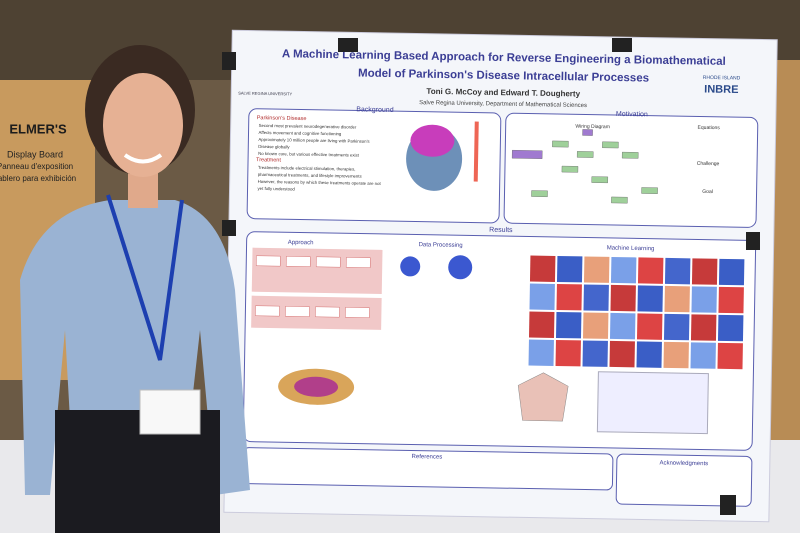 The height and width of the screenshot is (533, 800). I want to click on brain-image, so click(432, 140).